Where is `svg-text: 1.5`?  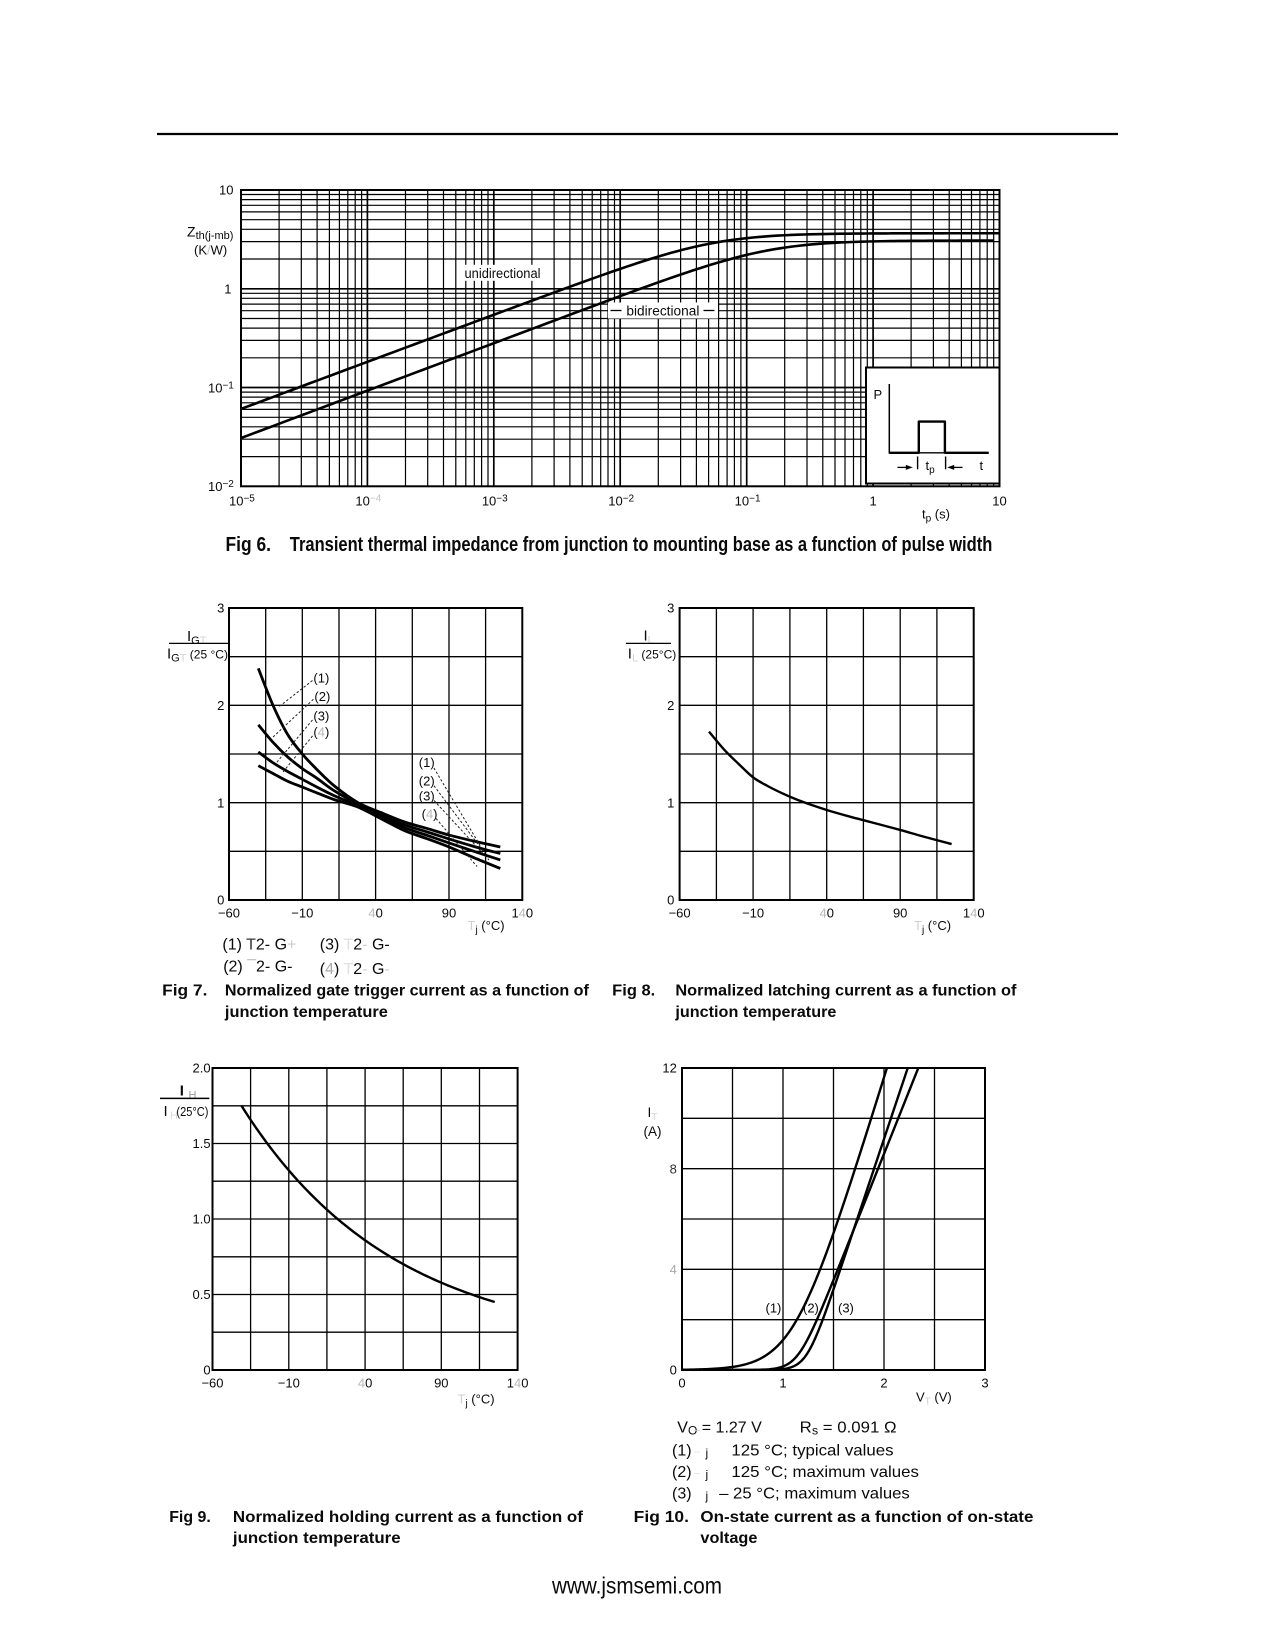
svg-text: 1.5 is located at coordinates (202, 1143).